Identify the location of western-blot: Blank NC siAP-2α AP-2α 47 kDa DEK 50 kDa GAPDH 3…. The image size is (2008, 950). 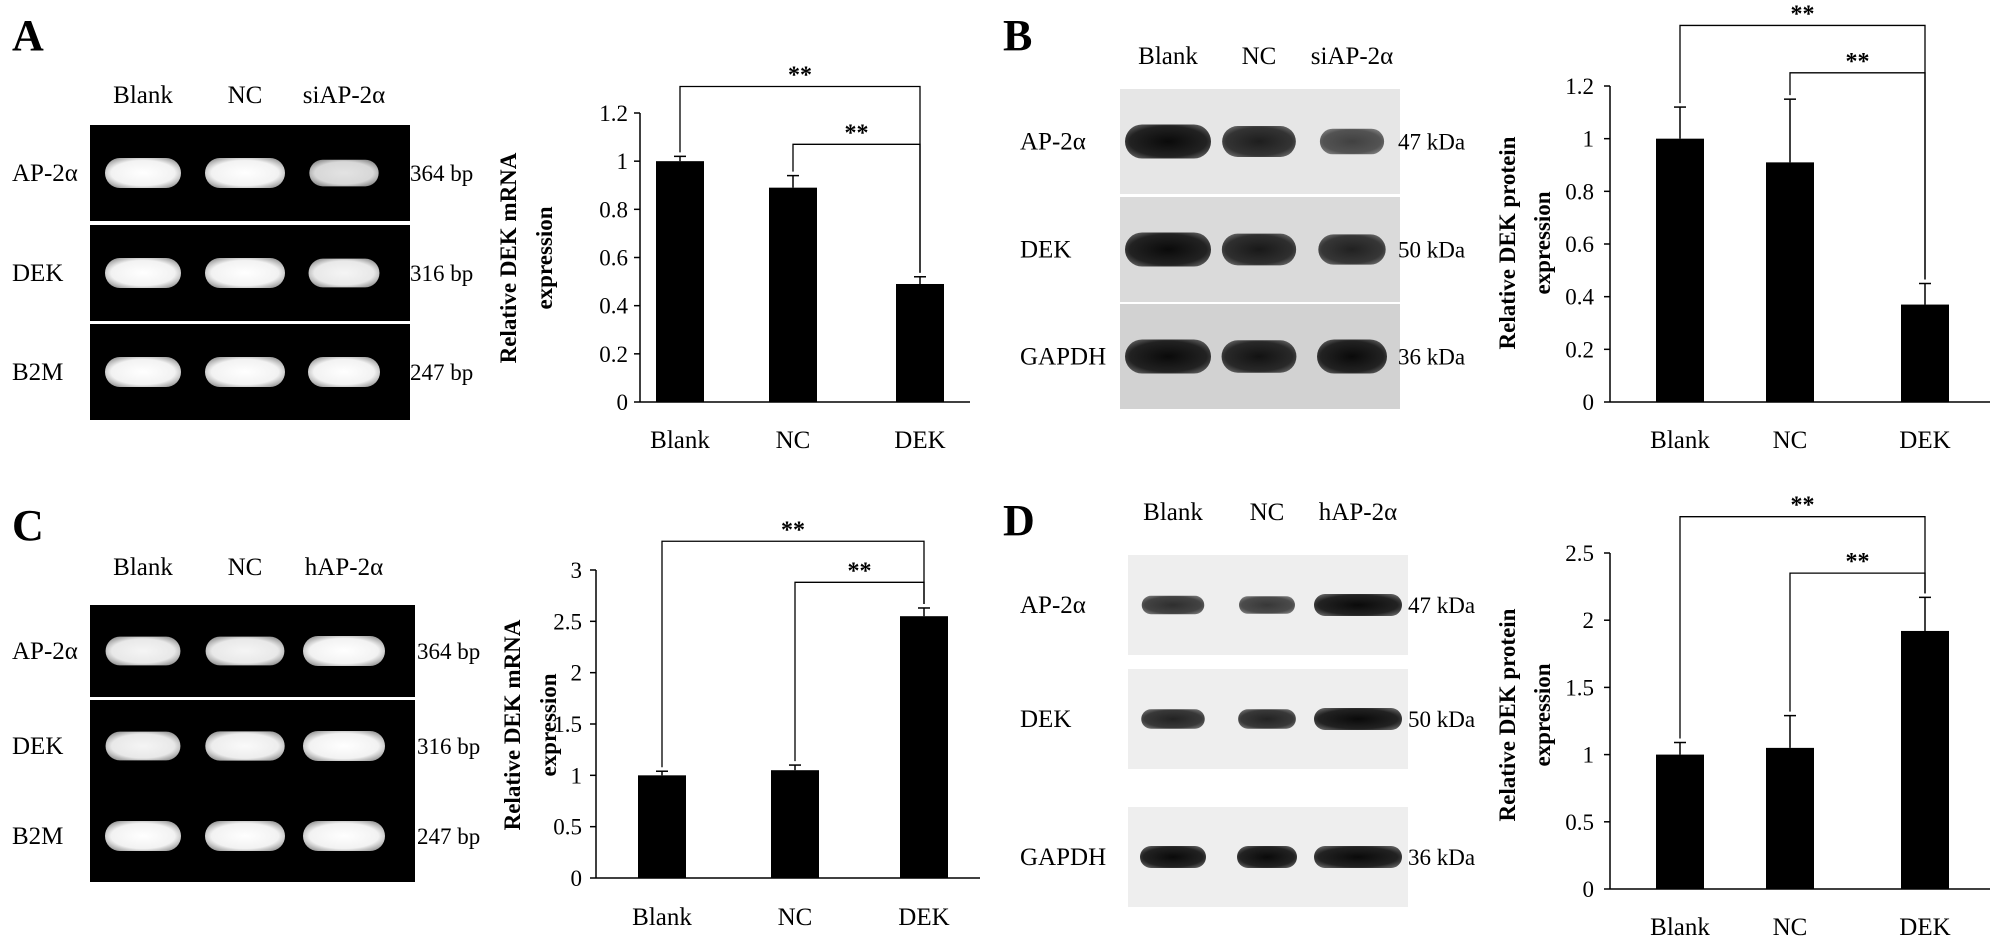
(1242, 226).